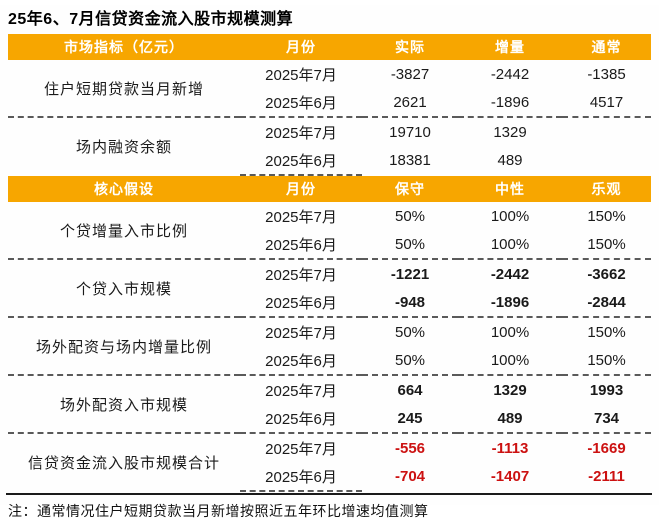 The width and height of the screenshot is (659, 521). Describe the element at coordinates (410, 47) in the screenshot. I see `header-cell: 实际` at that location.